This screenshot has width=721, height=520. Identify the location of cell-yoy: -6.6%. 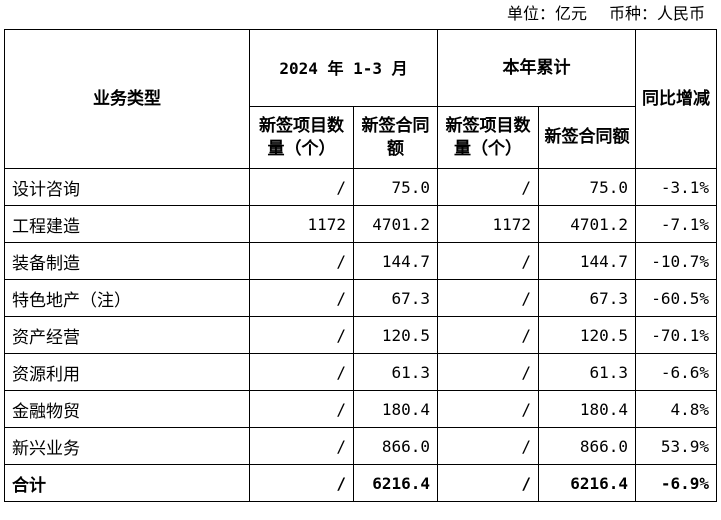
(676, 372).